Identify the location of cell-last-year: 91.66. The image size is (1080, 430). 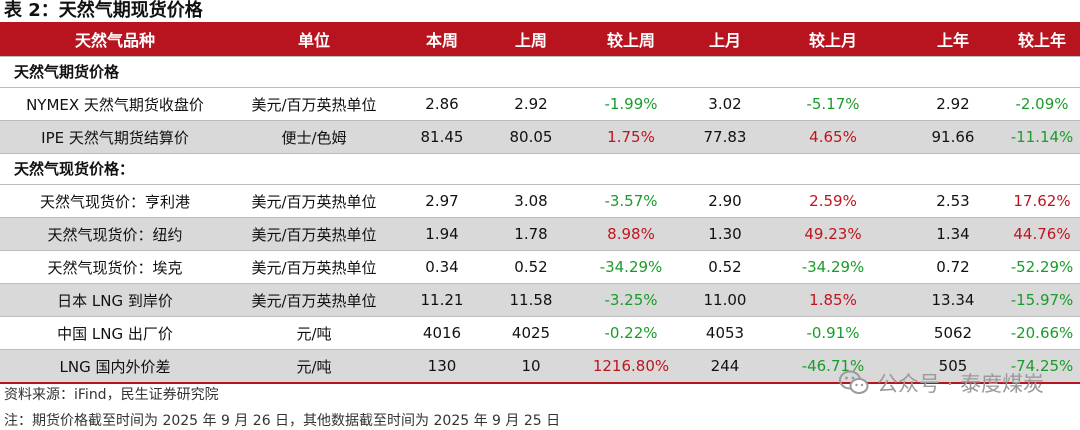
(953, 137).